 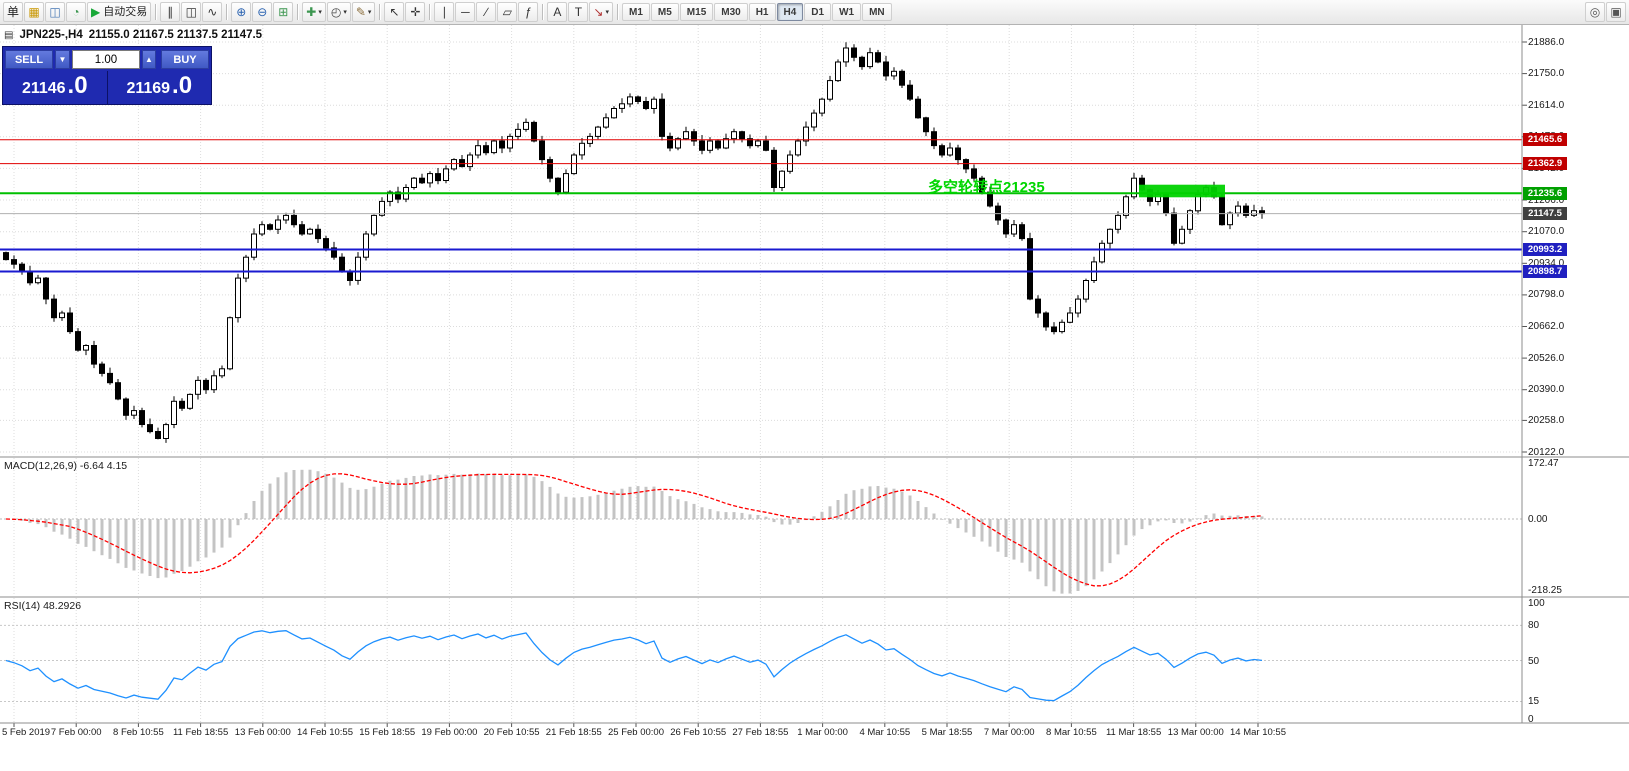 I want to click on order-options-dropdown: ▼, so click(x=62, y=59).